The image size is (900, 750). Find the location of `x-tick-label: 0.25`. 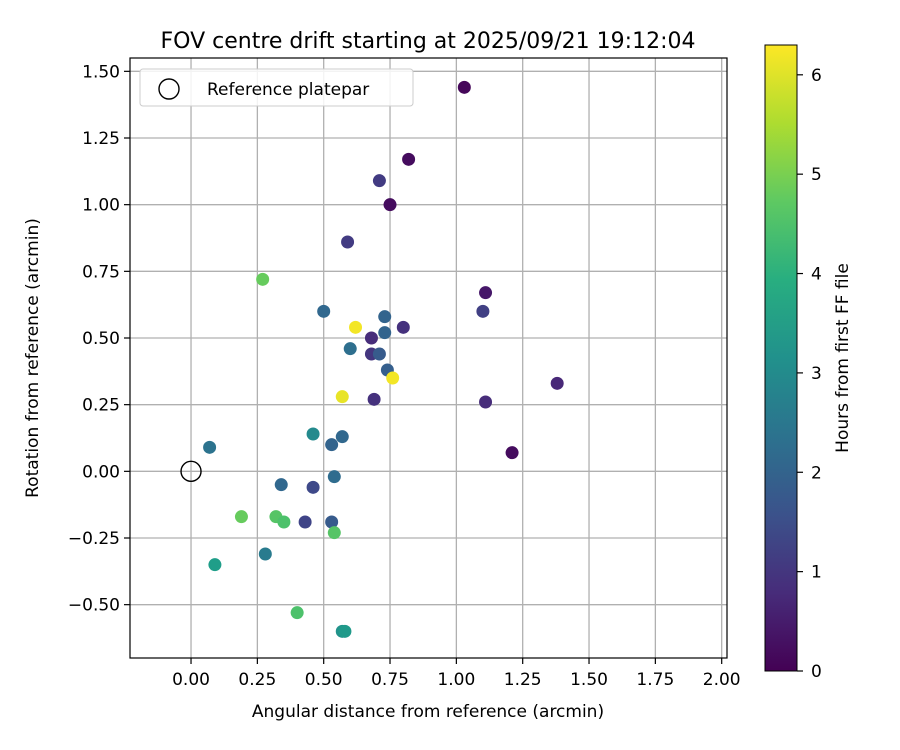

x-tick-label: 0.25 is located at coordinates (257, 680).